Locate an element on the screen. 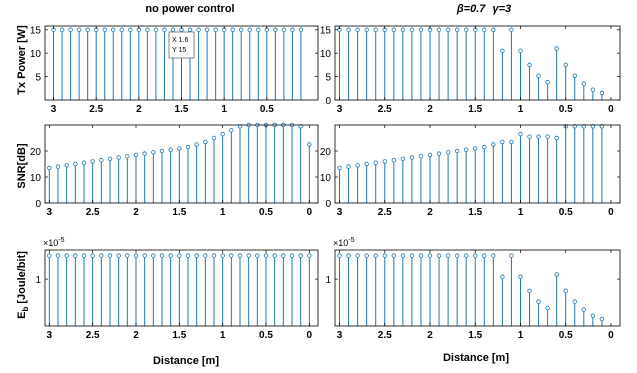  title-right-beta: β=0.7 is located at coordinates (471, 9).